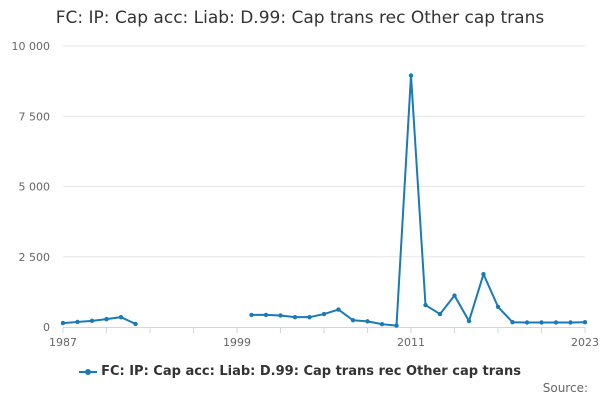 The height and width of the screenshot is (400, 600). What do you see at coordinates (63, 342) in the screenshot?
I see `x-tick-label: 1987` at bounding box center [63, 342].